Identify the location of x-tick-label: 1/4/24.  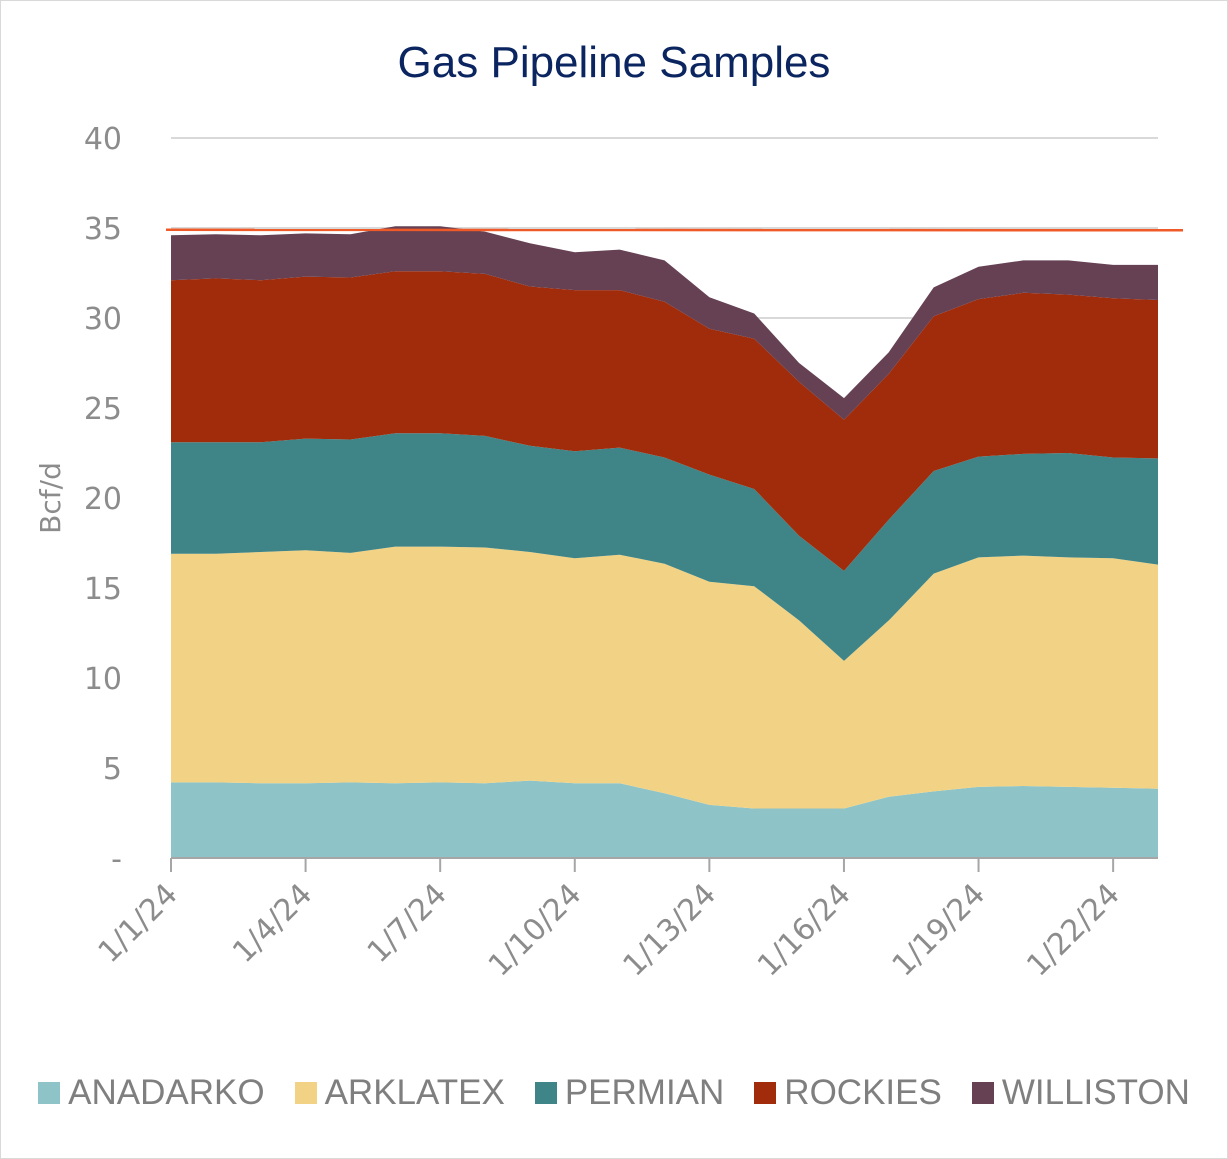
(272, 923).